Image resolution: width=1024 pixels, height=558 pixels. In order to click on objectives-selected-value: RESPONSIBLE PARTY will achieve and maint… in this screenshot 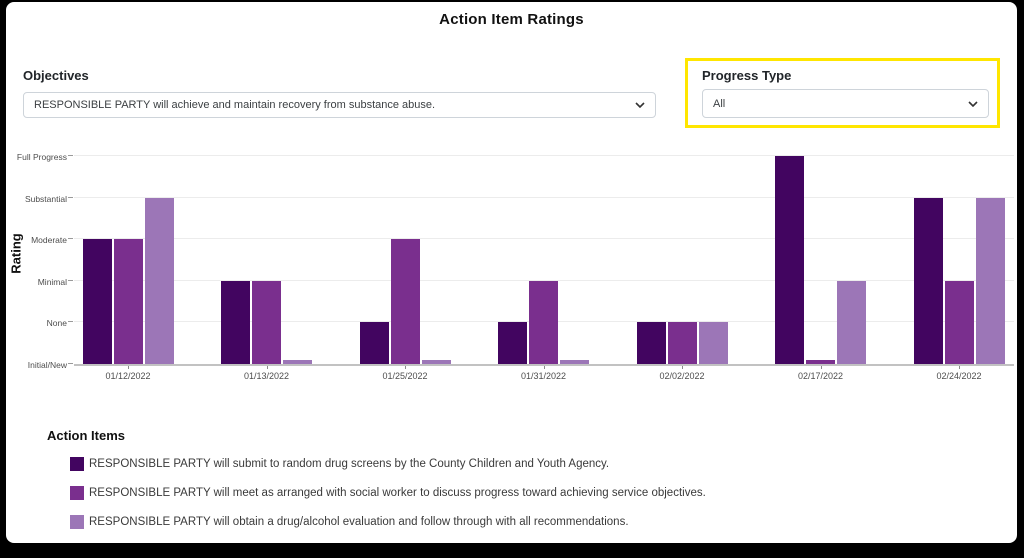, I will do `click(235, 105)`.